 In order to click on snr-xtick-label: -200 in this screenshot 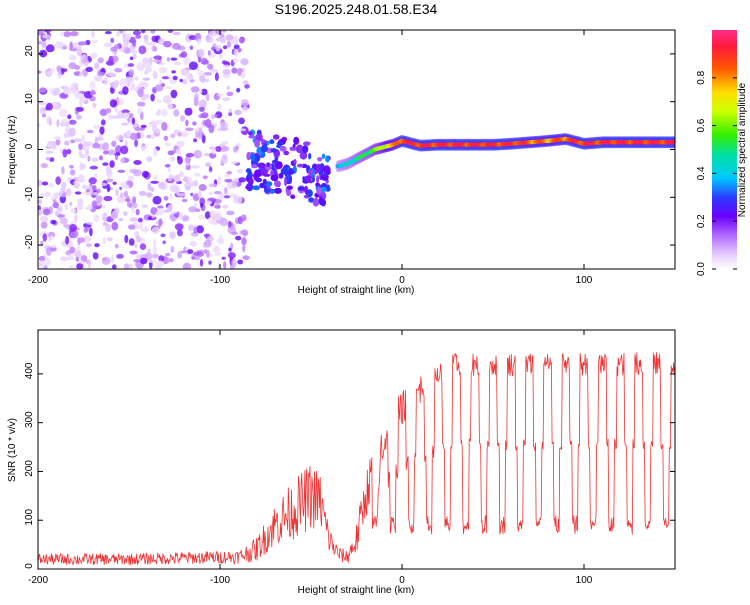, I will do `click(38, 580)`.